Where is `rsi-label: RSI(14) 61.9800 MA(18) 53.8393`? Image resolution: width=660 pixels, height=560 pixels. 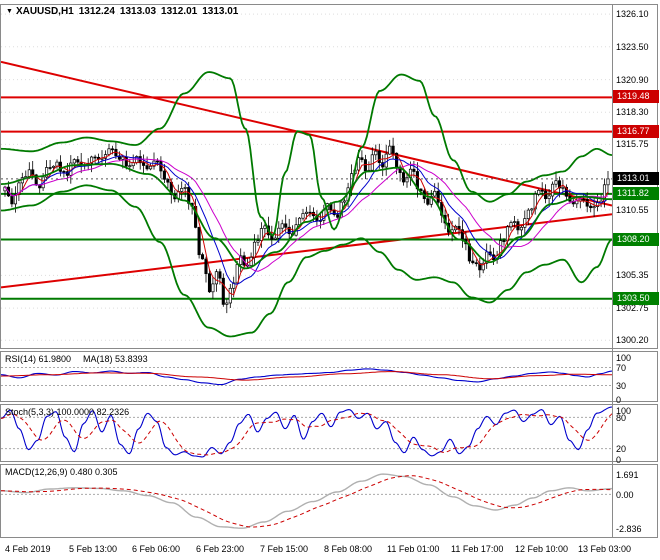 rsi-label: RSI(14) 61.9800 MA(18) 53.8393 is located at coordinates (76, 359).